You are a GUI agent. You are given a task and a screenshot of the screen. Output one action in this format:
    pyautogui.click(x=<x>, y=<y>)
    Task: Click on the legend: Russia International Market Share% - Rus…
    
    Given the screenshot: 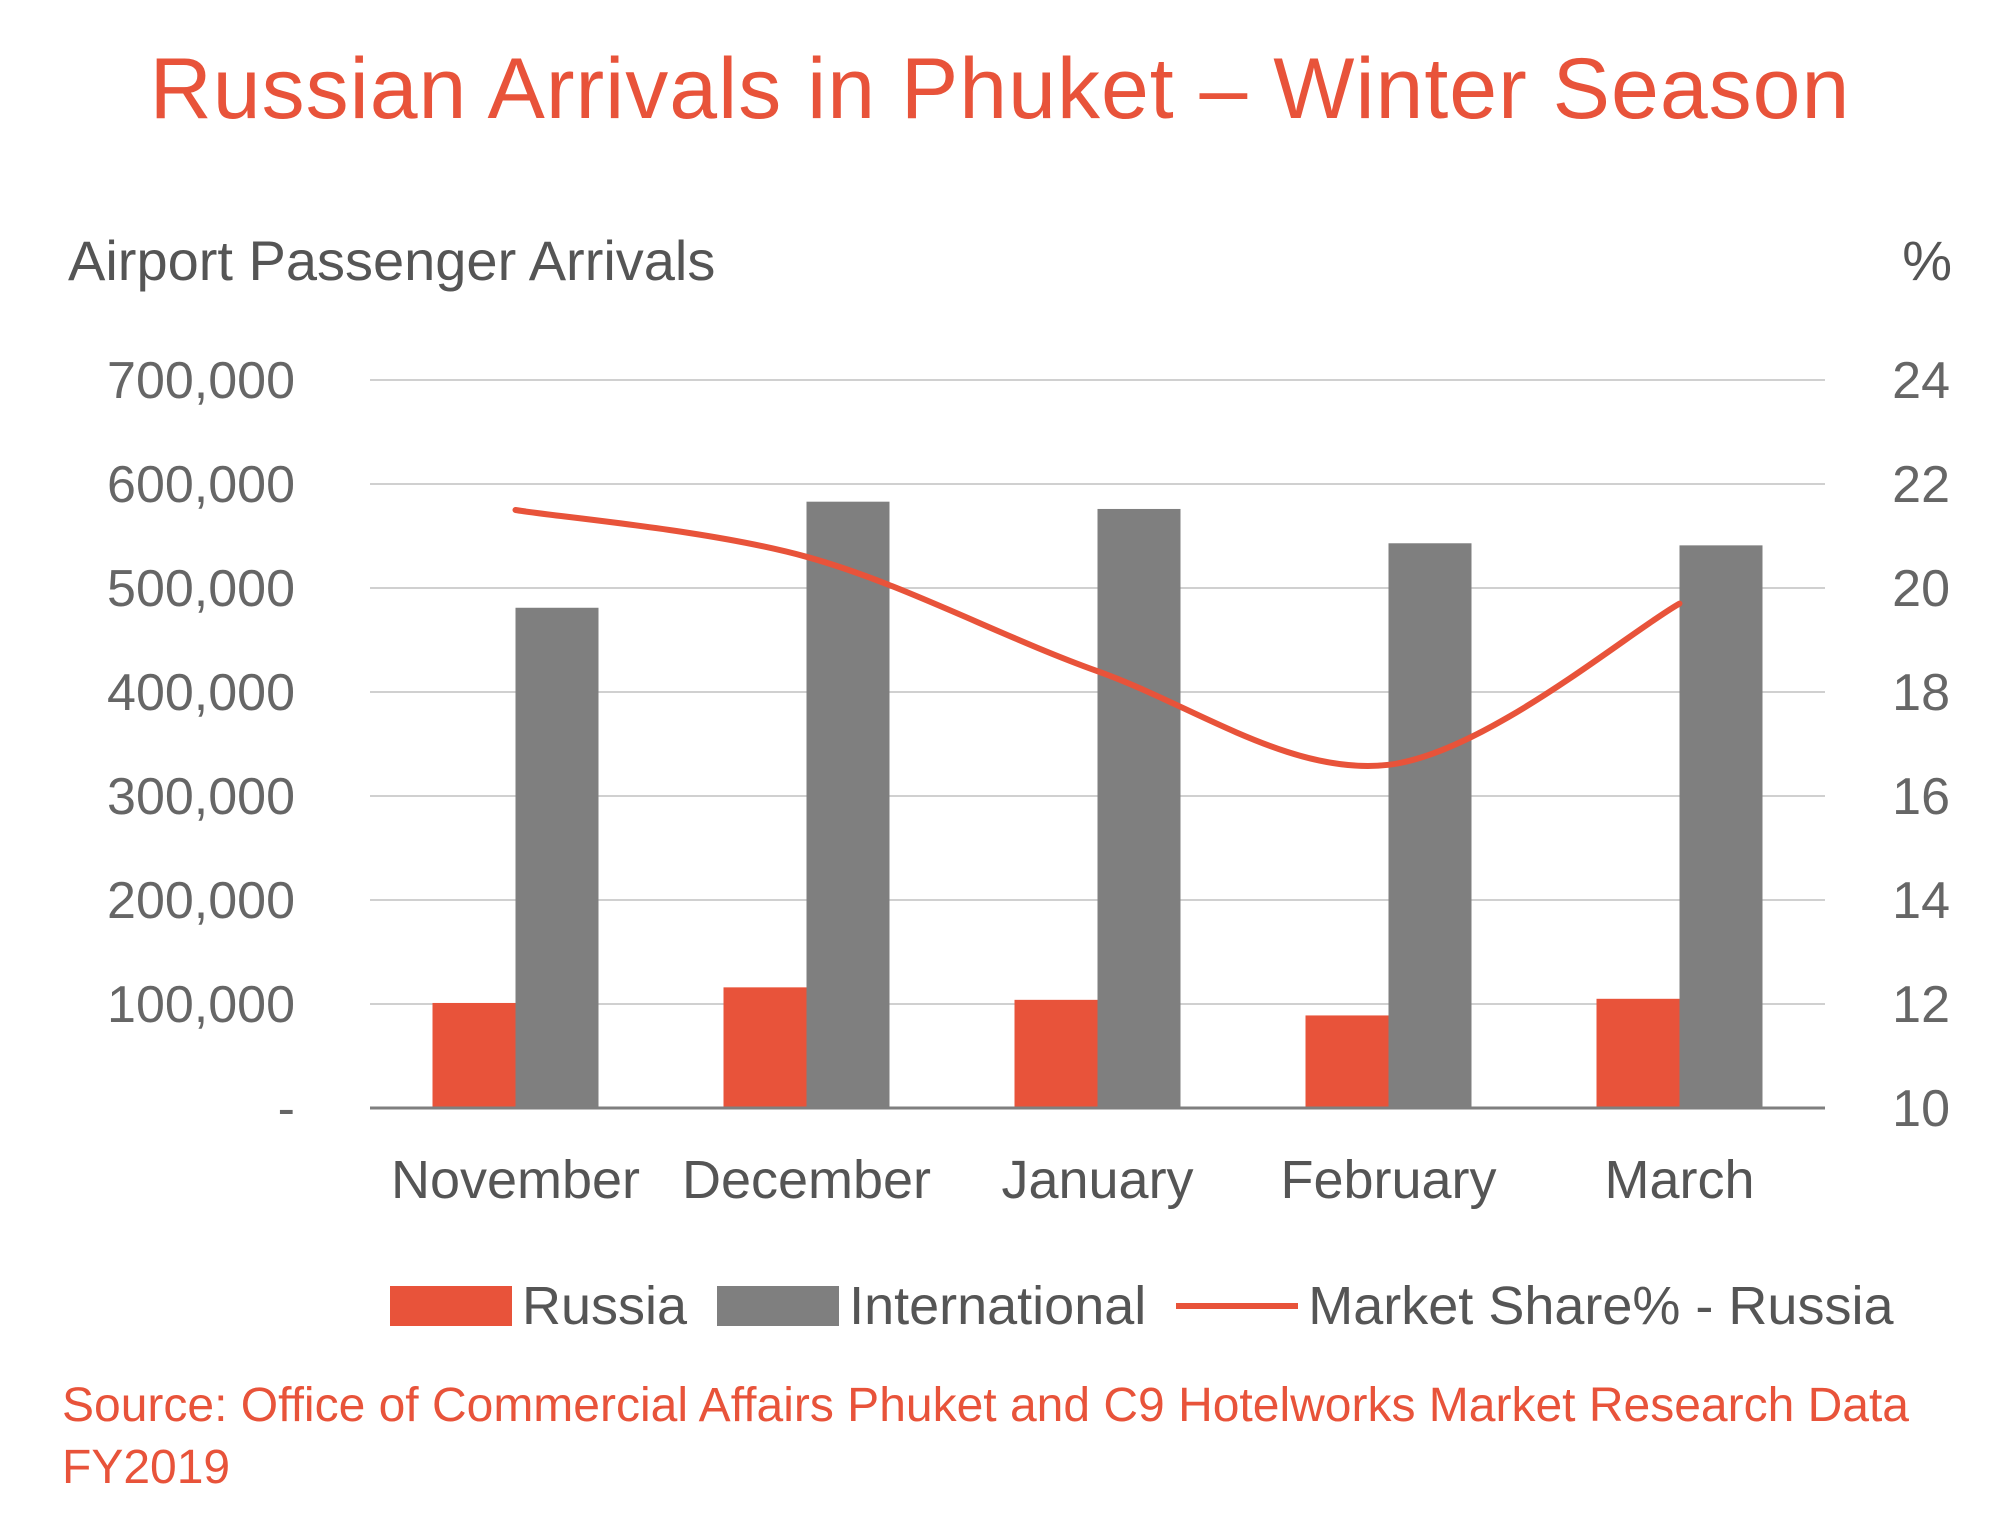 What is the action you would take?
    pyautogui.click(x=1156, y=1306)
    